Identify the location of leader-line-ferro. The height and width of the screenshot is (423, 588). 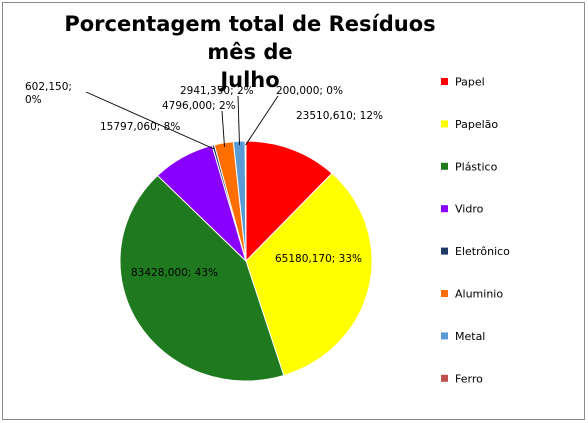
(262, 120).